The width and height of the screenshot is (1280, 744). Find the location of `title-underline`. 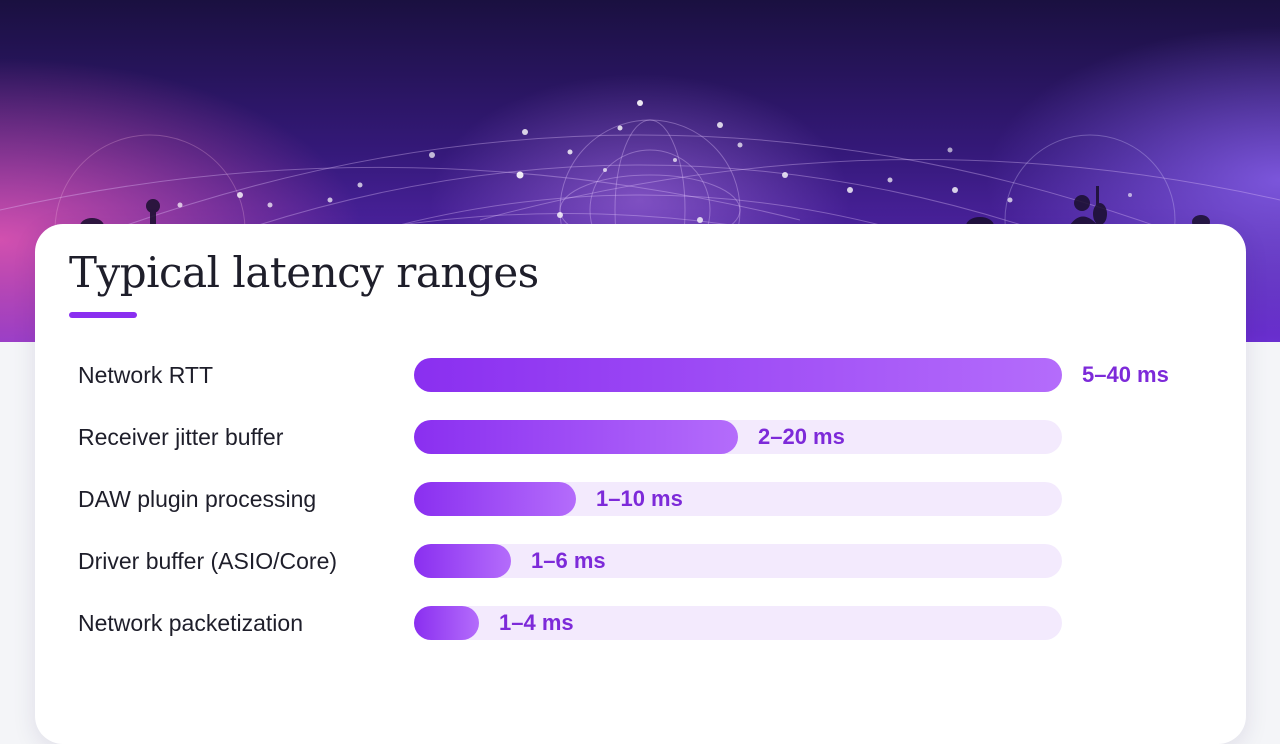

title-underline is located at coordinates (103, 315).